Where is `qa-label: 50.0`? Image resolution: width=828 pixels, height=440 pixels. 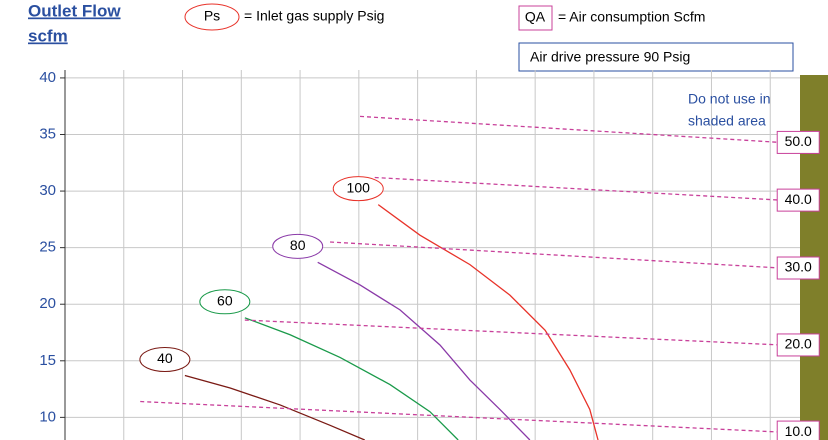
qa-label: 50.0 is located at coordinates (798, 141).